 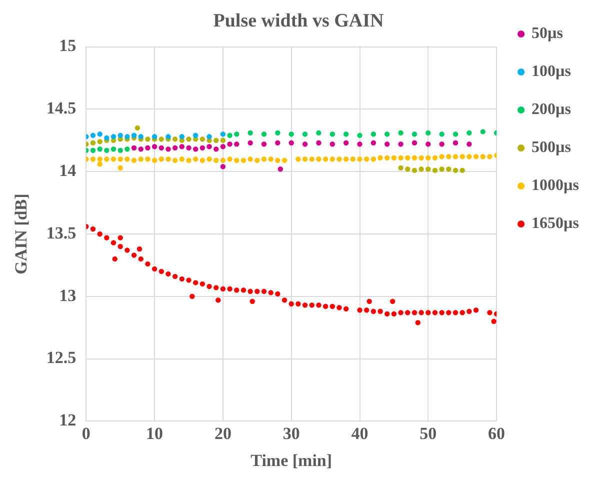 What do you see at coordinates (86, 433) in the screenshot?
I see `x-tick-label: 0` at bounding box center [86, 433].